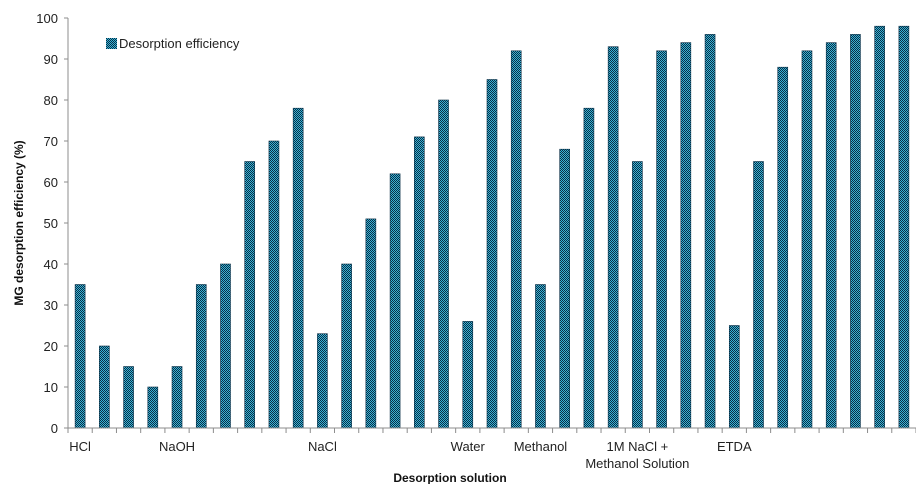  Describe the element at coordinates (491, 430) in the screenshot. I see `x-axis` at that location.